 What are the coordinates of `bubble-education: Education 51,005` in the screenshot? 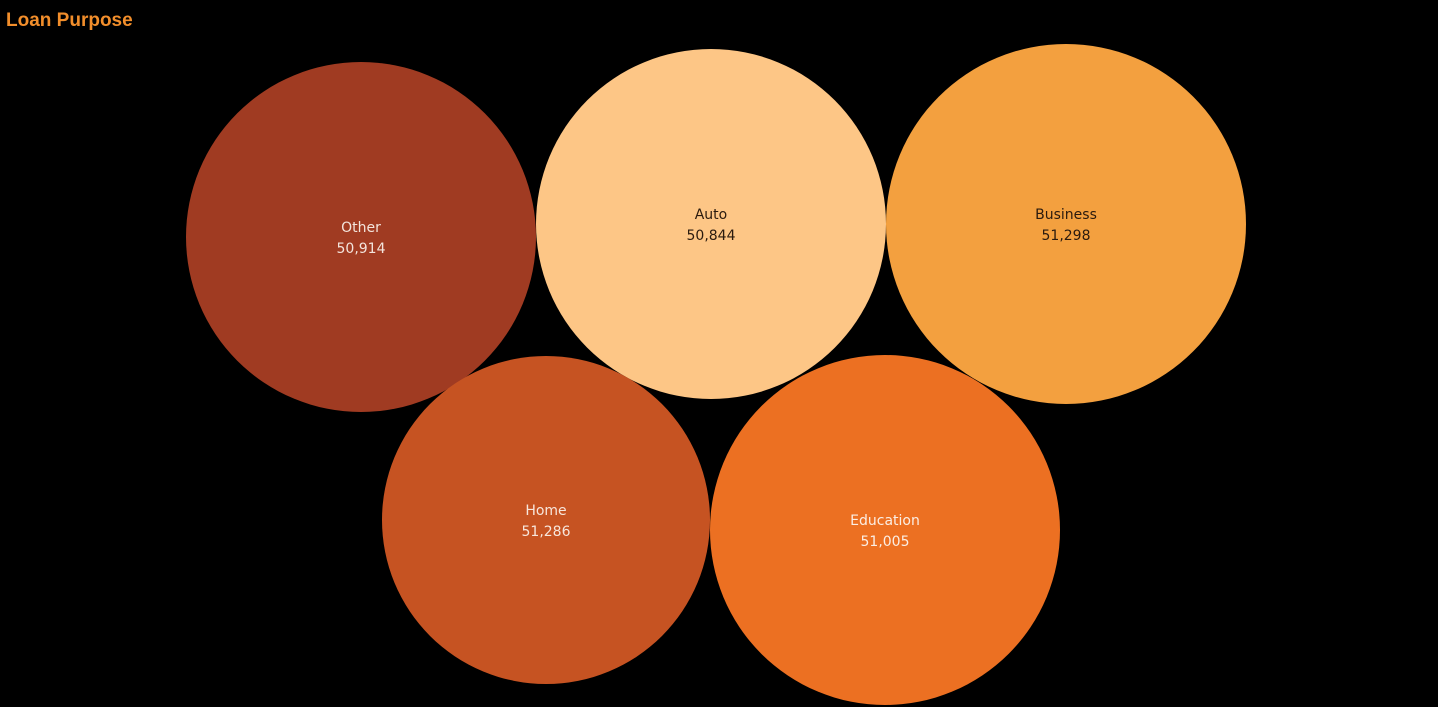 It's located at (885, 530).